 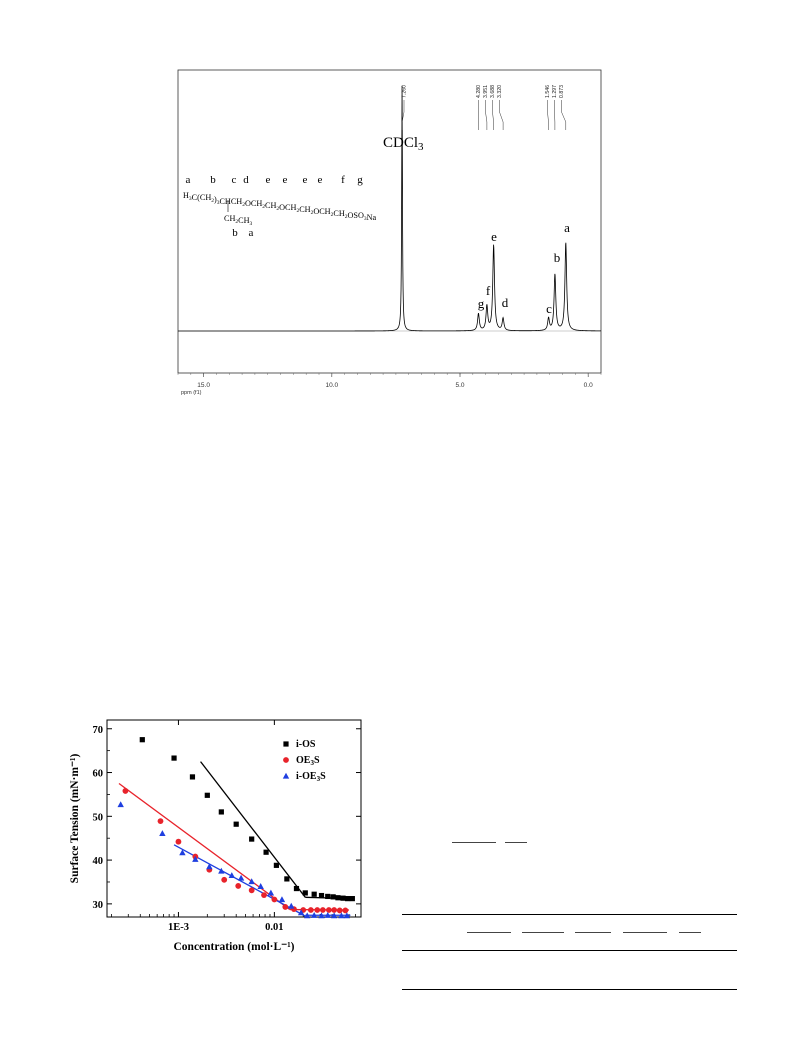 What do you see at coordinates (311, 777) in the screenshot?
I see `st-legend-label: i-OE3S` at bounding box center [311, 777].